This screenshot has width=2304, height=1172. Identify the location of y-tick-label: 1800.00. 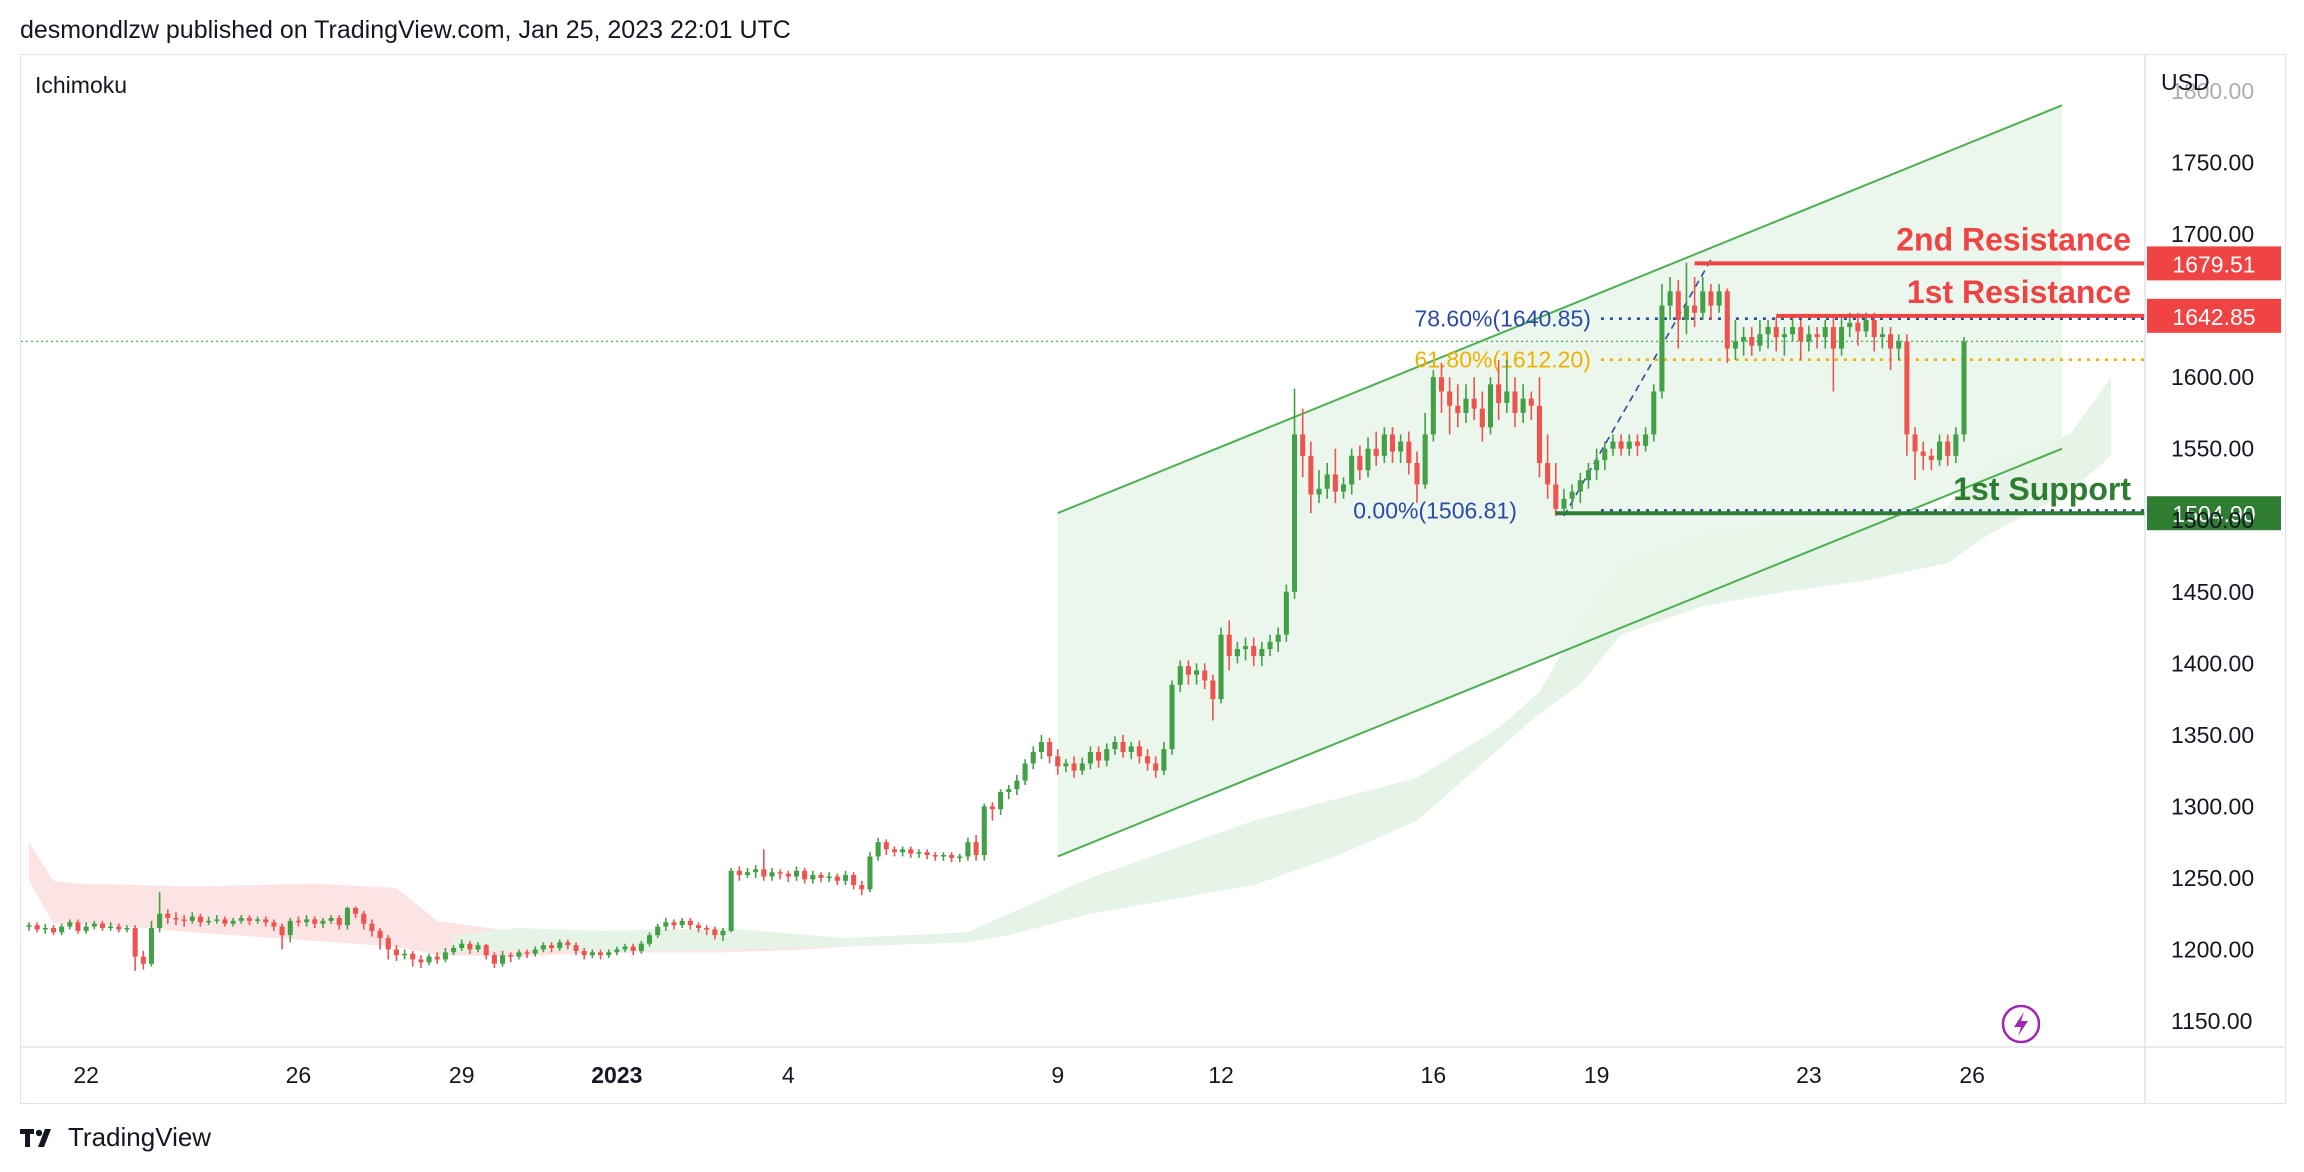
(2212, 91).